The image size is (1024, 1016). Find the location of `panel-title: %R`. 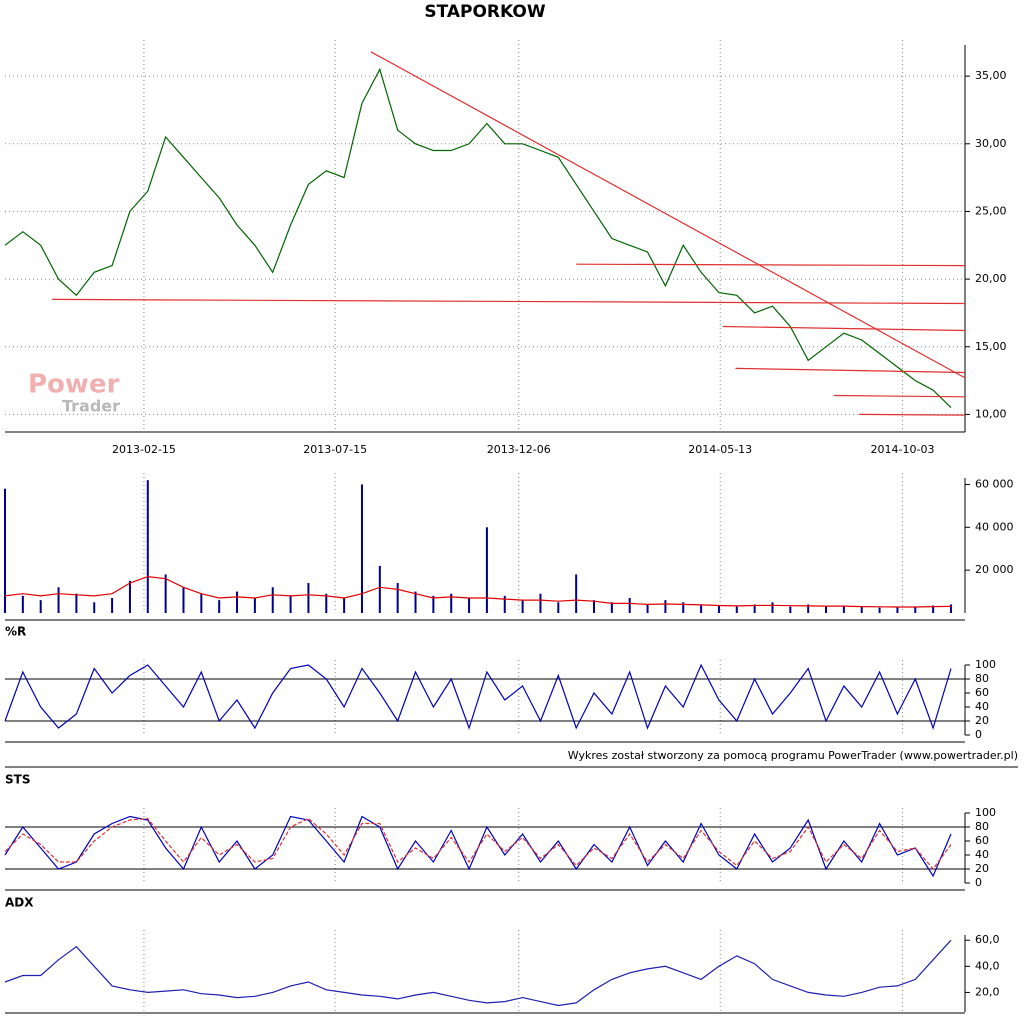

panel-title: %R is located at coordinates (15, 632).